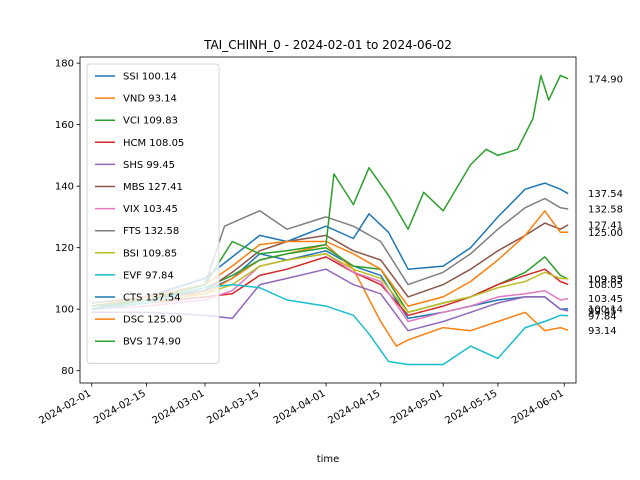 The image size is (640, 480). What do you see at coordinates (150, 77) in the screenshot?
I see `legend-entry-0: SSI 100.14` at bounding box center [150, 77].